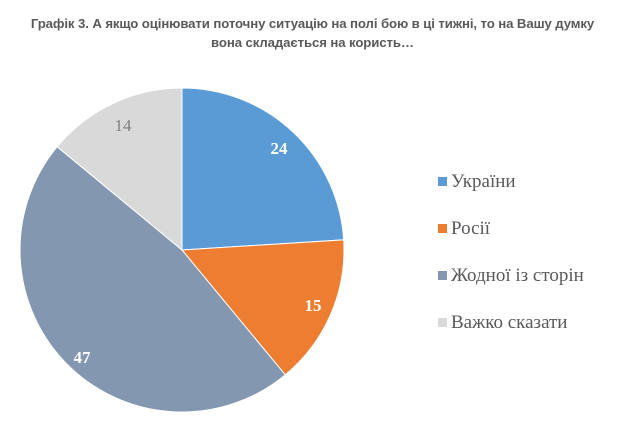 This screenshot has width=625, height=423. Describe the element at coordinates (442, 322) in the screenshot. I see `legend-swatch-hard-to-say` at that location.